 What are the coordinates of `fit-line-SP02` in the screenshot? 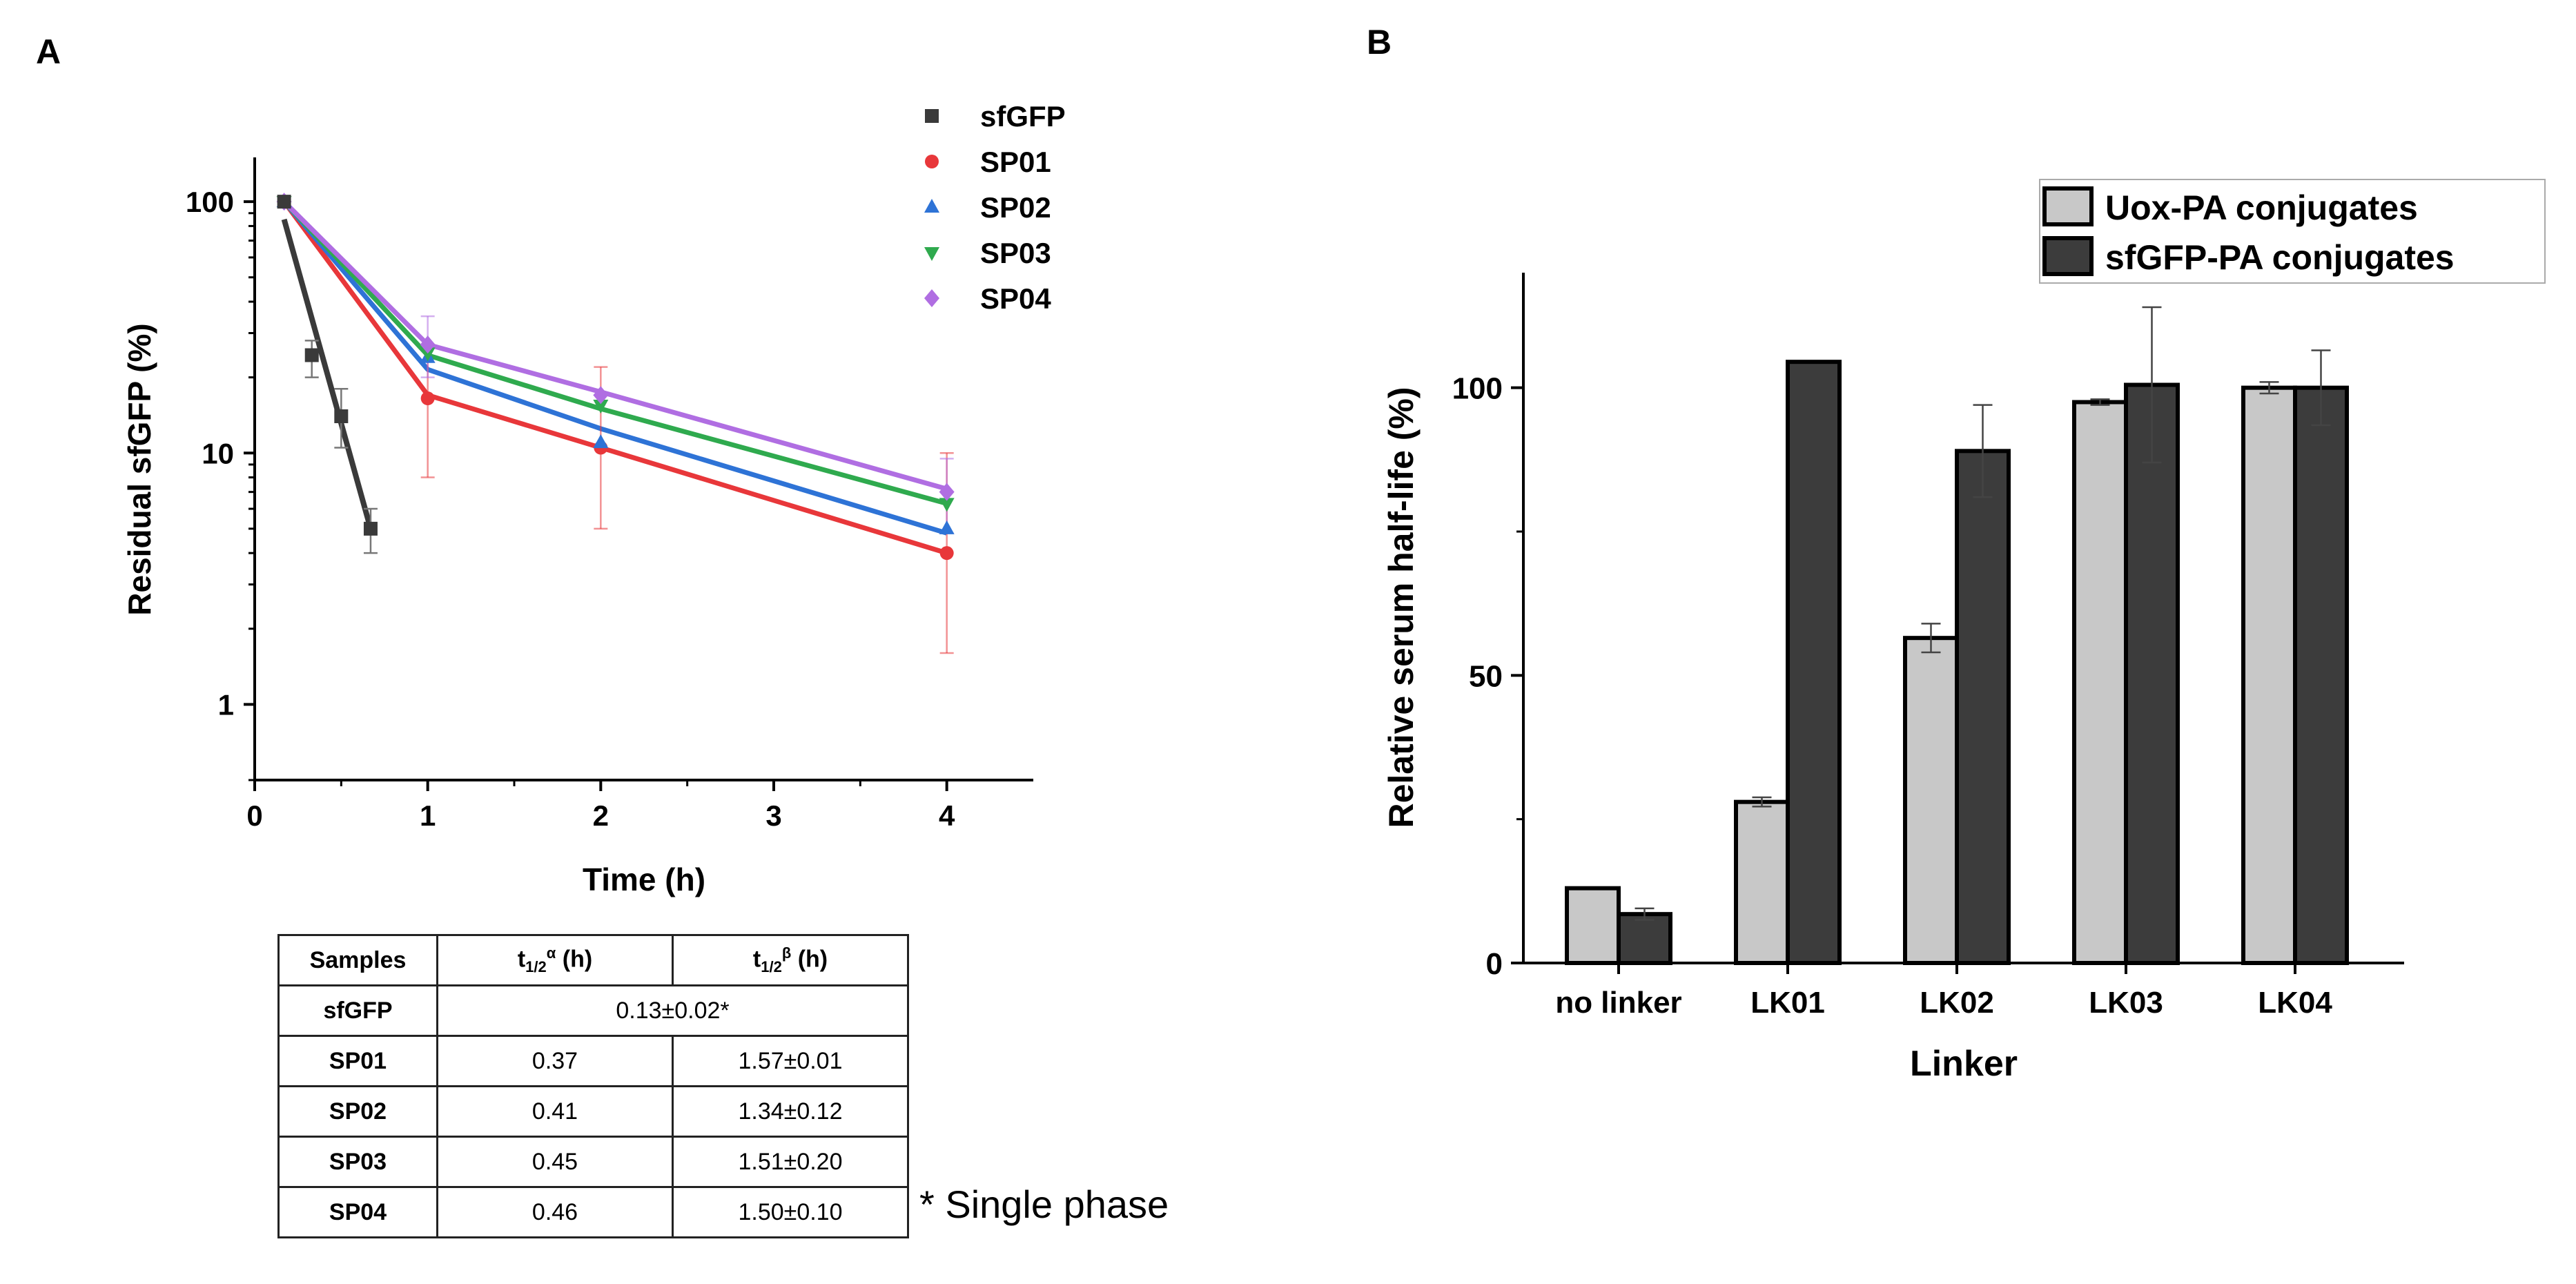 It's located at (615, 368).